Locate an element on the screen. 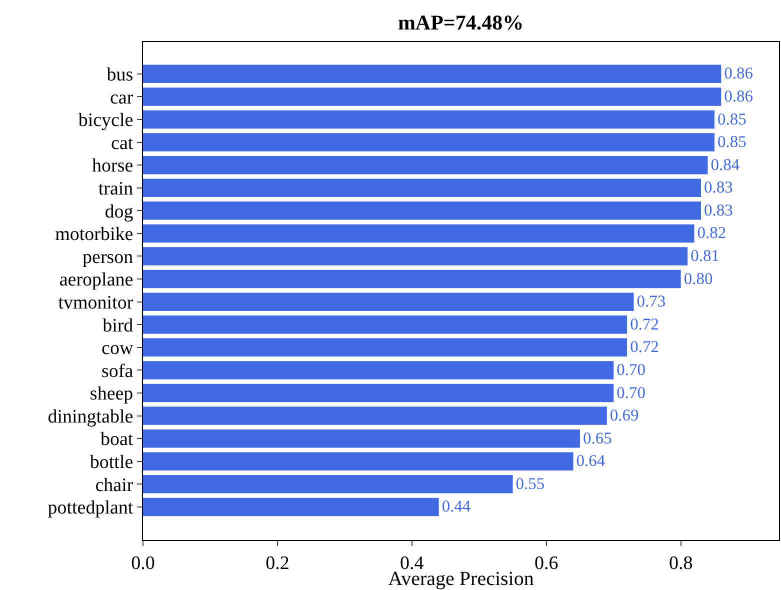  y-tick-label: motorbike is located at coordinates (94, 235).